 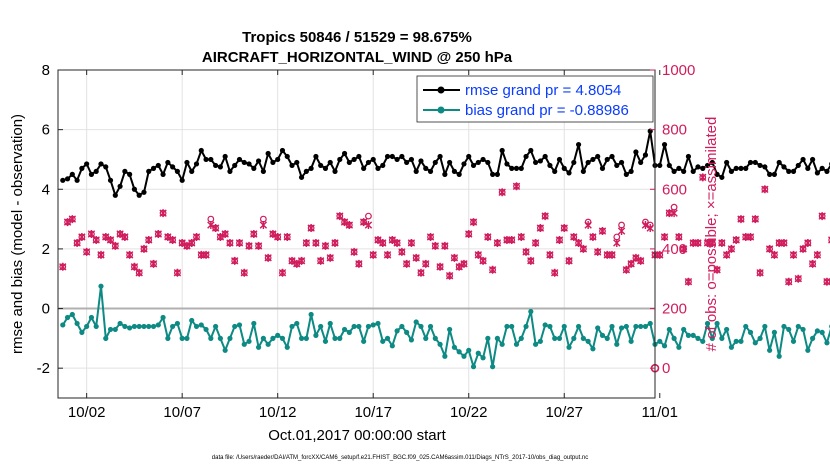 What do you see at coordinates (666, 368) in the screenshot?
I see `y-tick-label-right: 0` at bounding box center [666, 368].